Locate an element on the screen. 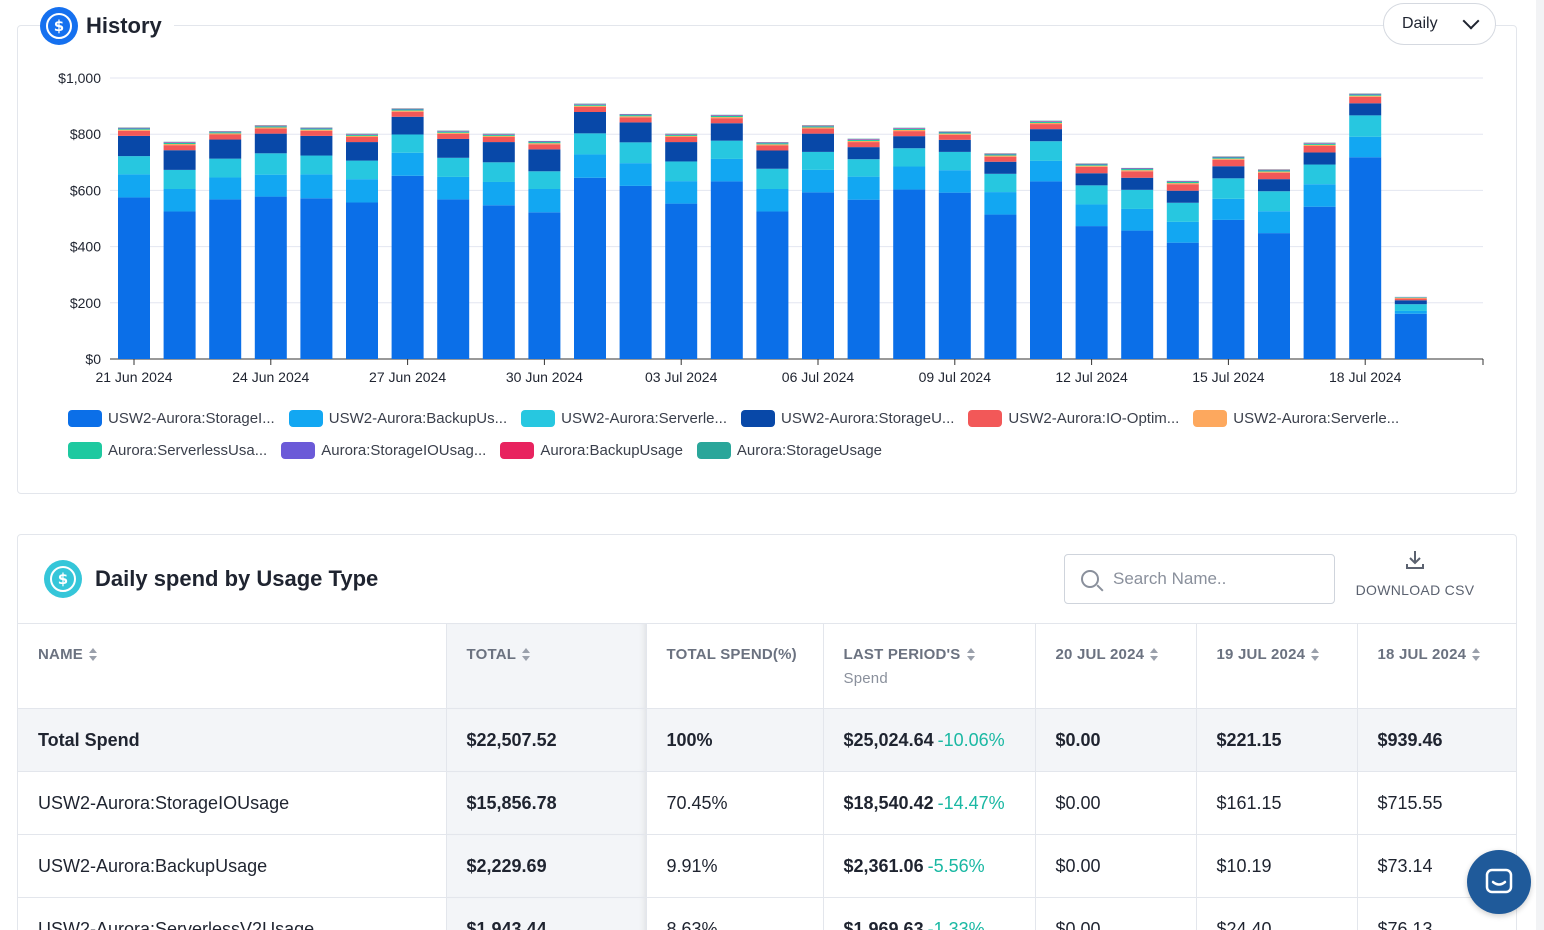  cell-pct: 100% is located at coordinates (735, 740).